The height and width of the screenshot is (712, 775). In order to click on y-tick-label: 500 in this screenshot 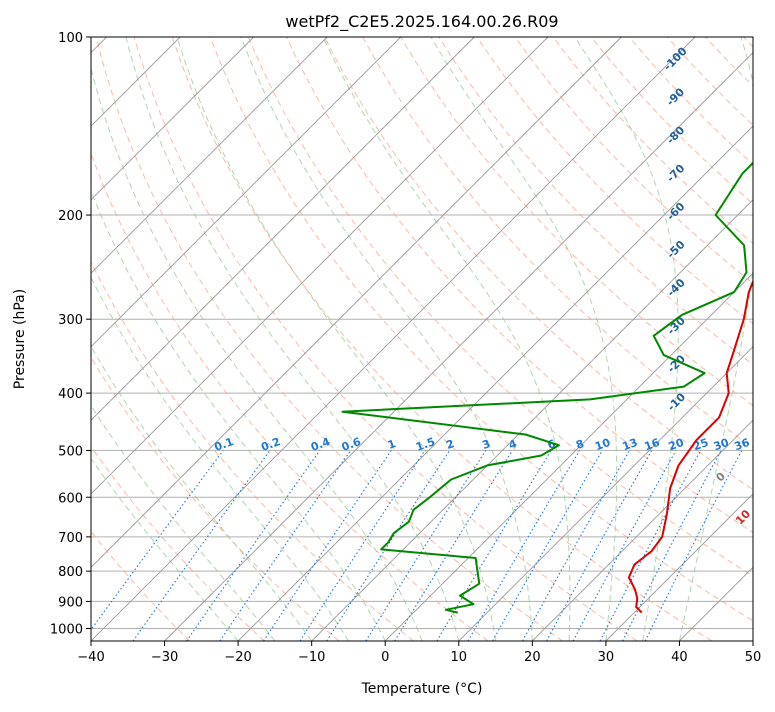, I will do `click(70, 451)`.